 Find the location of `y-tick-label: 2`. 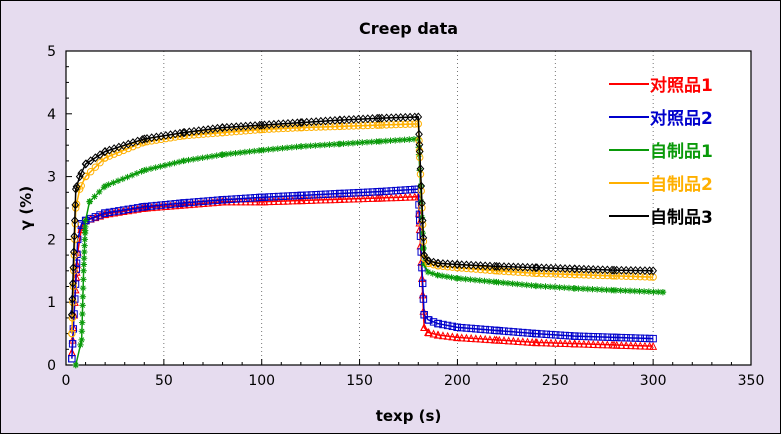

y-tick-label: 2 is located at coordinates (51, 240).